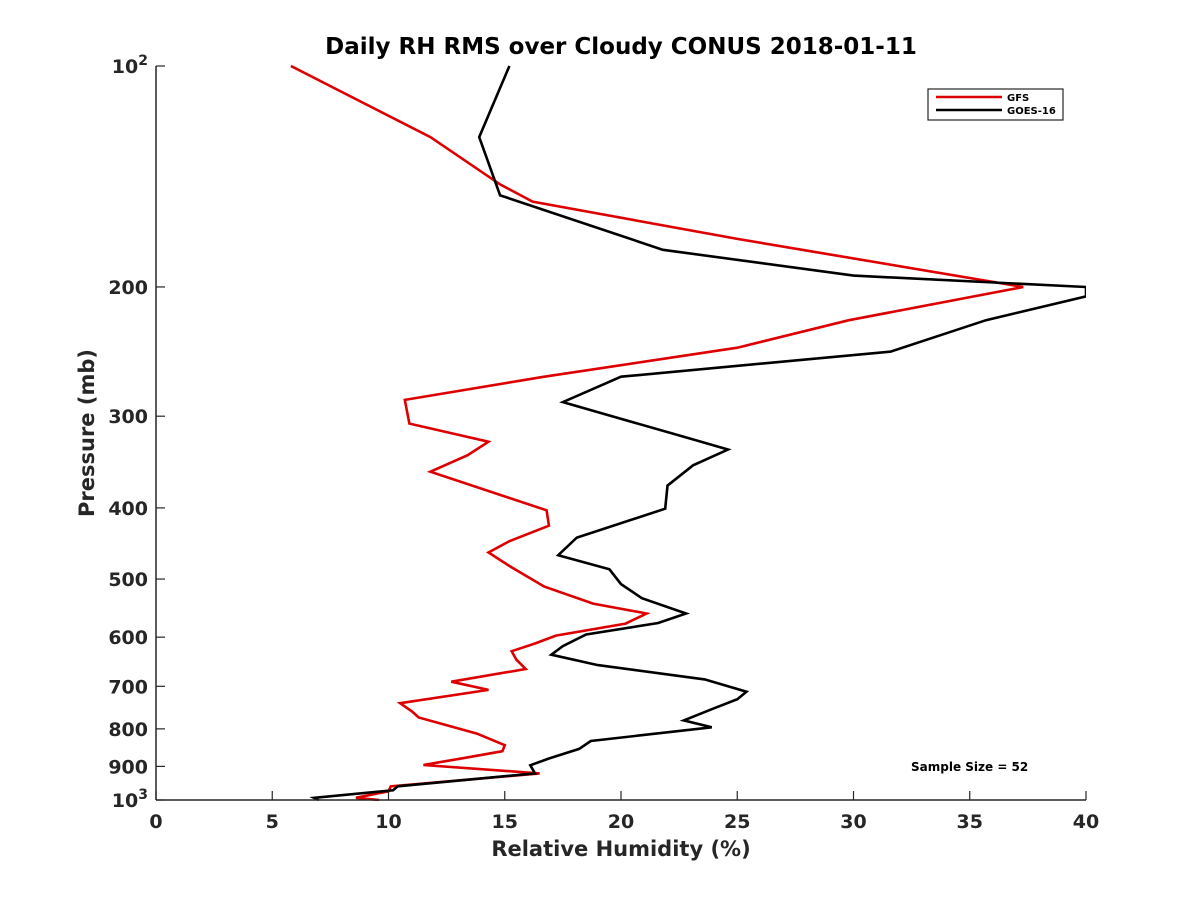 Image resolution: width=1200 pixels, height=900 pixels. Describe the element at coordinates (621, 822) in the screenshot. I see `x-tick-label: 20` at that location.